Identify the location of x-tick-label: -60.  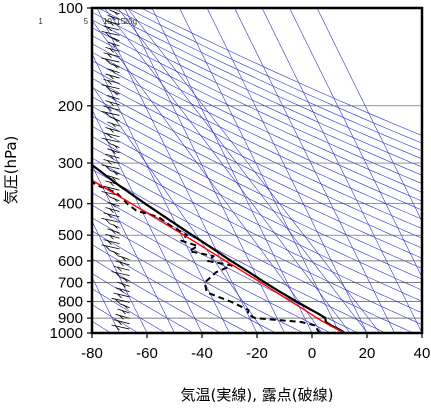
(147, 353).